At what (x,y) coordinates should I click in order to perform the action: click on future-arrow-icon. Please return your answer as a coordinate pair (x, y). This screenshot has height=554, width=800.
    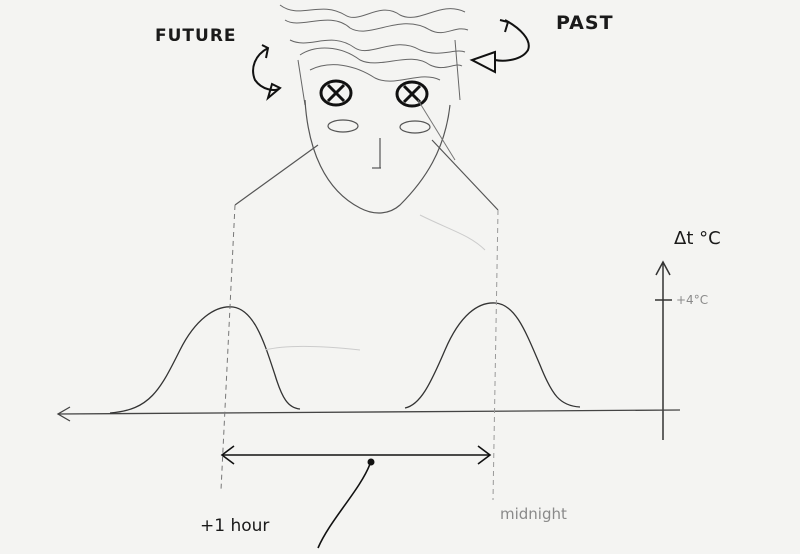
    Looking at the image, I should click on (267, 72).